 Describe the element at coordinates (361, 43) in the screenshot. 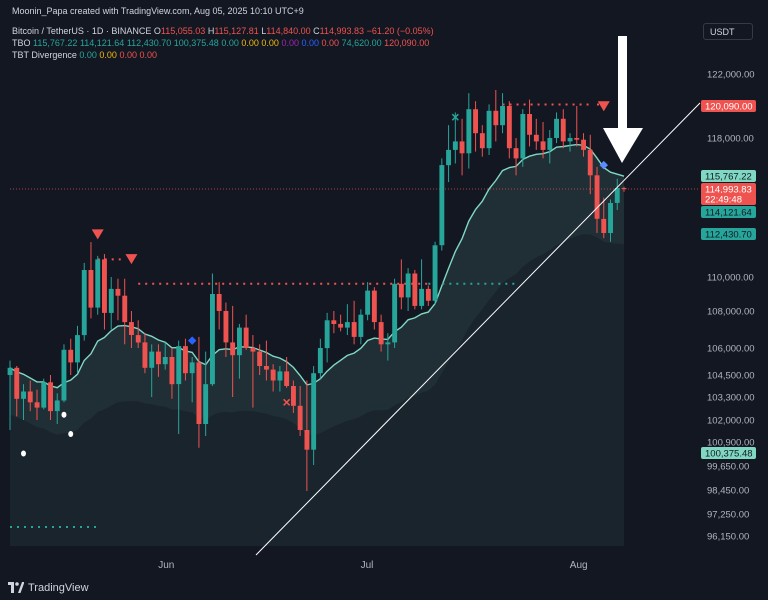

I see `tbo-value: 74,620.00` at that location.